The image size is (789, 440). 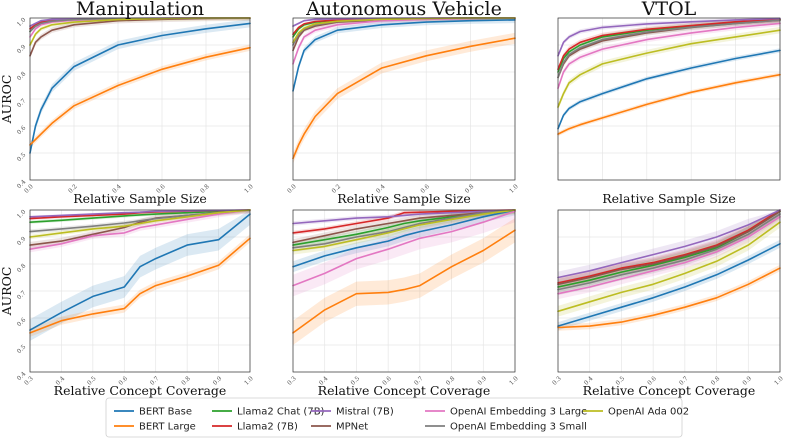 I want to click on legend-label: Llama2 Chat (7B), so click(x=281, y=412).